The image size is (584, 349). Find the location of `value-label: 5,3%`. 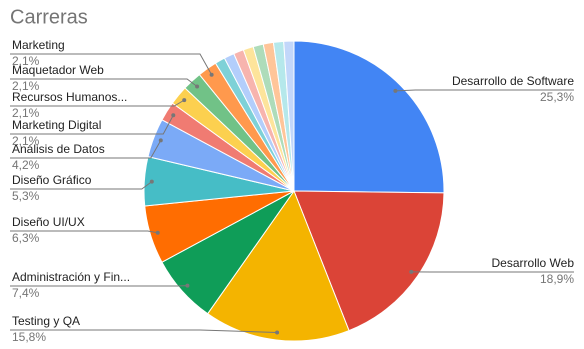

value-label: 5,3% is located at coordinates (26, 196).